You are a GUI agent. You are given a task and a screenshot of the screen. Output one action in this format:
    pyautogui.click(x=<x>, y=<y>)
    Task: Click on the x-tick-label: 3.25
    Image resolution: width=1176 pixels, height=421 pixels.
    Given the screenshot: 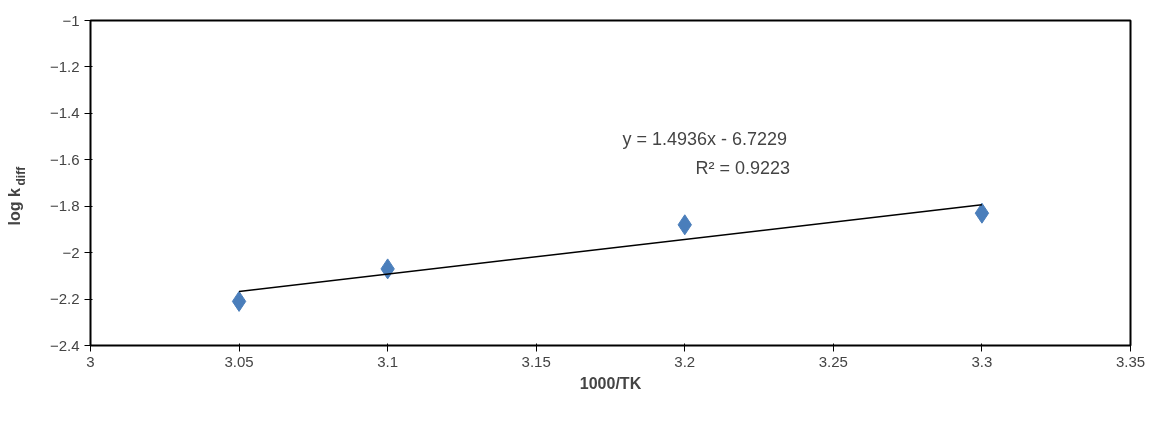 What is the action you would take?
    pyautogui.click(x=833, y=361)
    